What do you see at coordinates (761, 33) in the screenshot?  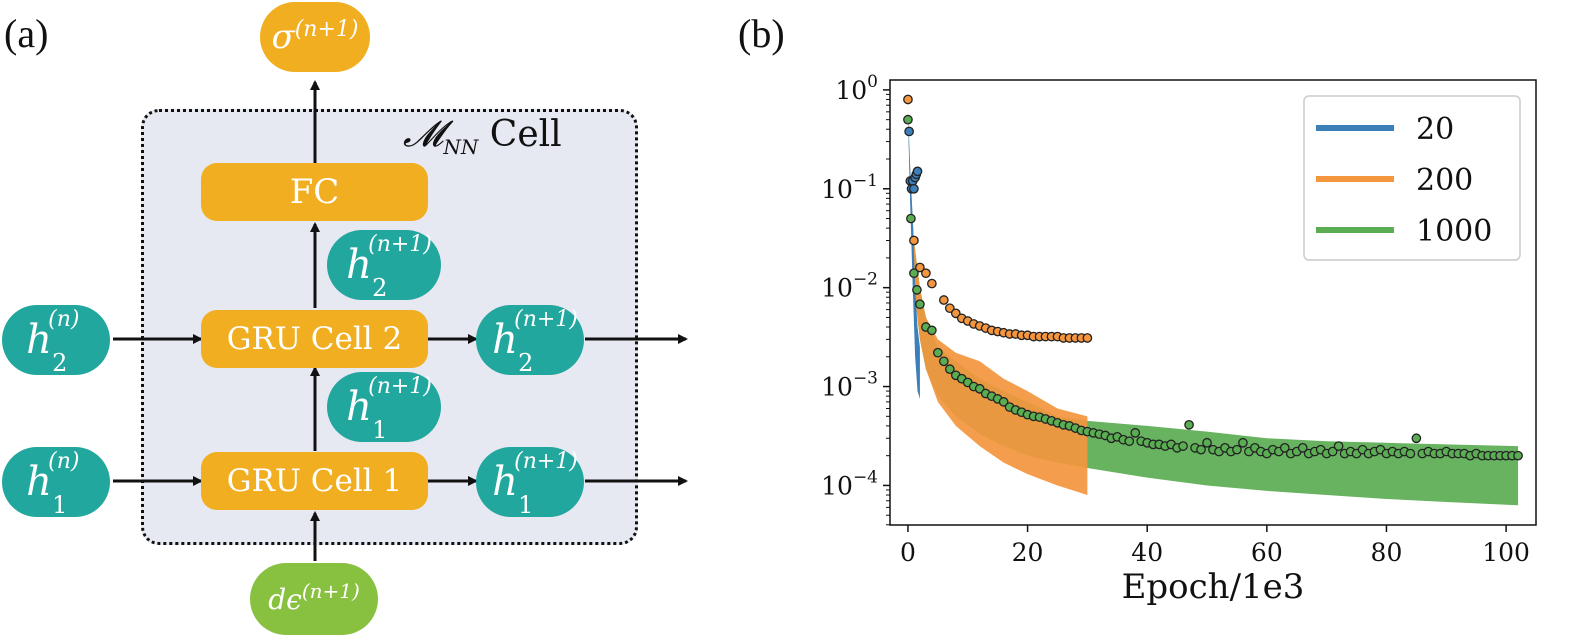 I see `panel-label-b: (b)` at bounding box center [761, 33].